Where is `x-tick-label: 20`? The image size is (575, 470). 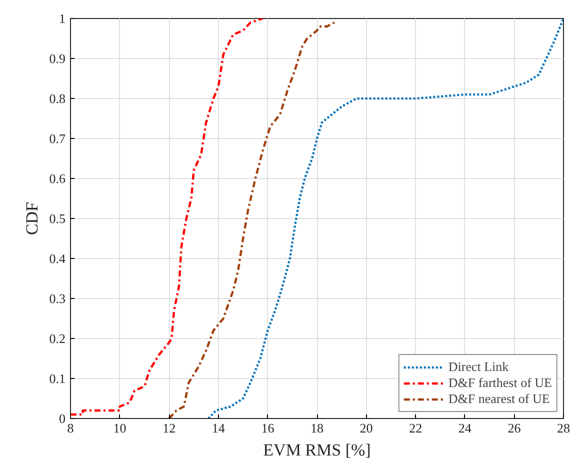
x-tick-label: 20 is located at coordinates (366, 428).